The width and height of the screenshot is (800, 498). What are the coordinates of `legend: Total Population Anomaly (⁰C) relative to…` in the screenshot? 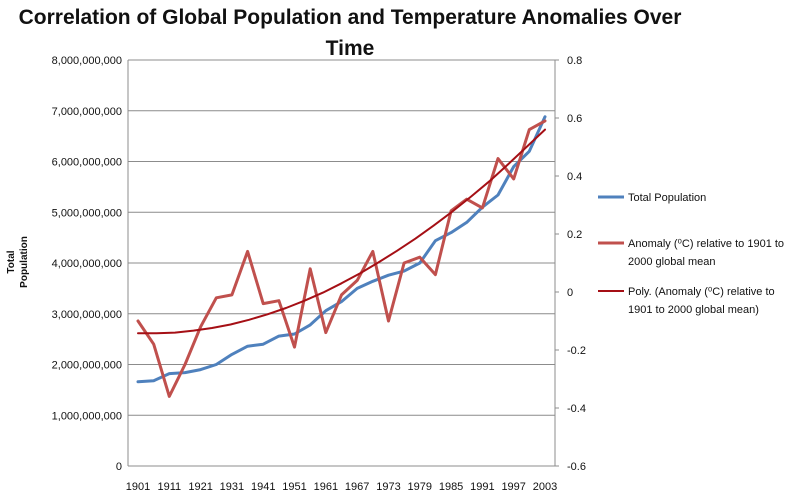 It's located at (691, 254).